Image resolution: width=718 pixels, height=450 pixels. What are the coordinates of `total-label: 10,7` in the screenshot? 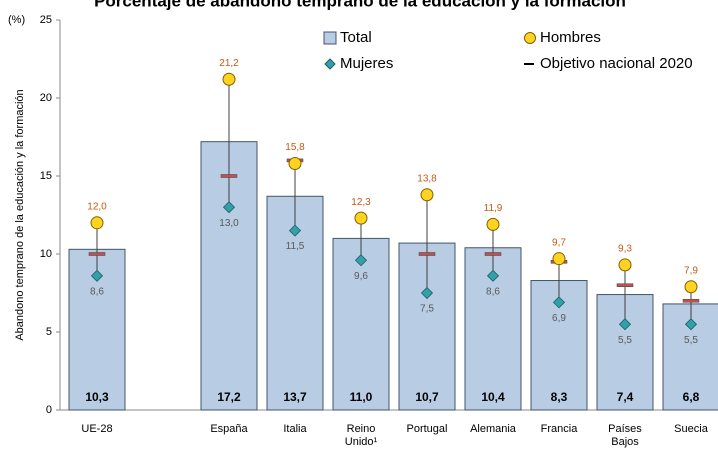 It's located at (427, 397).